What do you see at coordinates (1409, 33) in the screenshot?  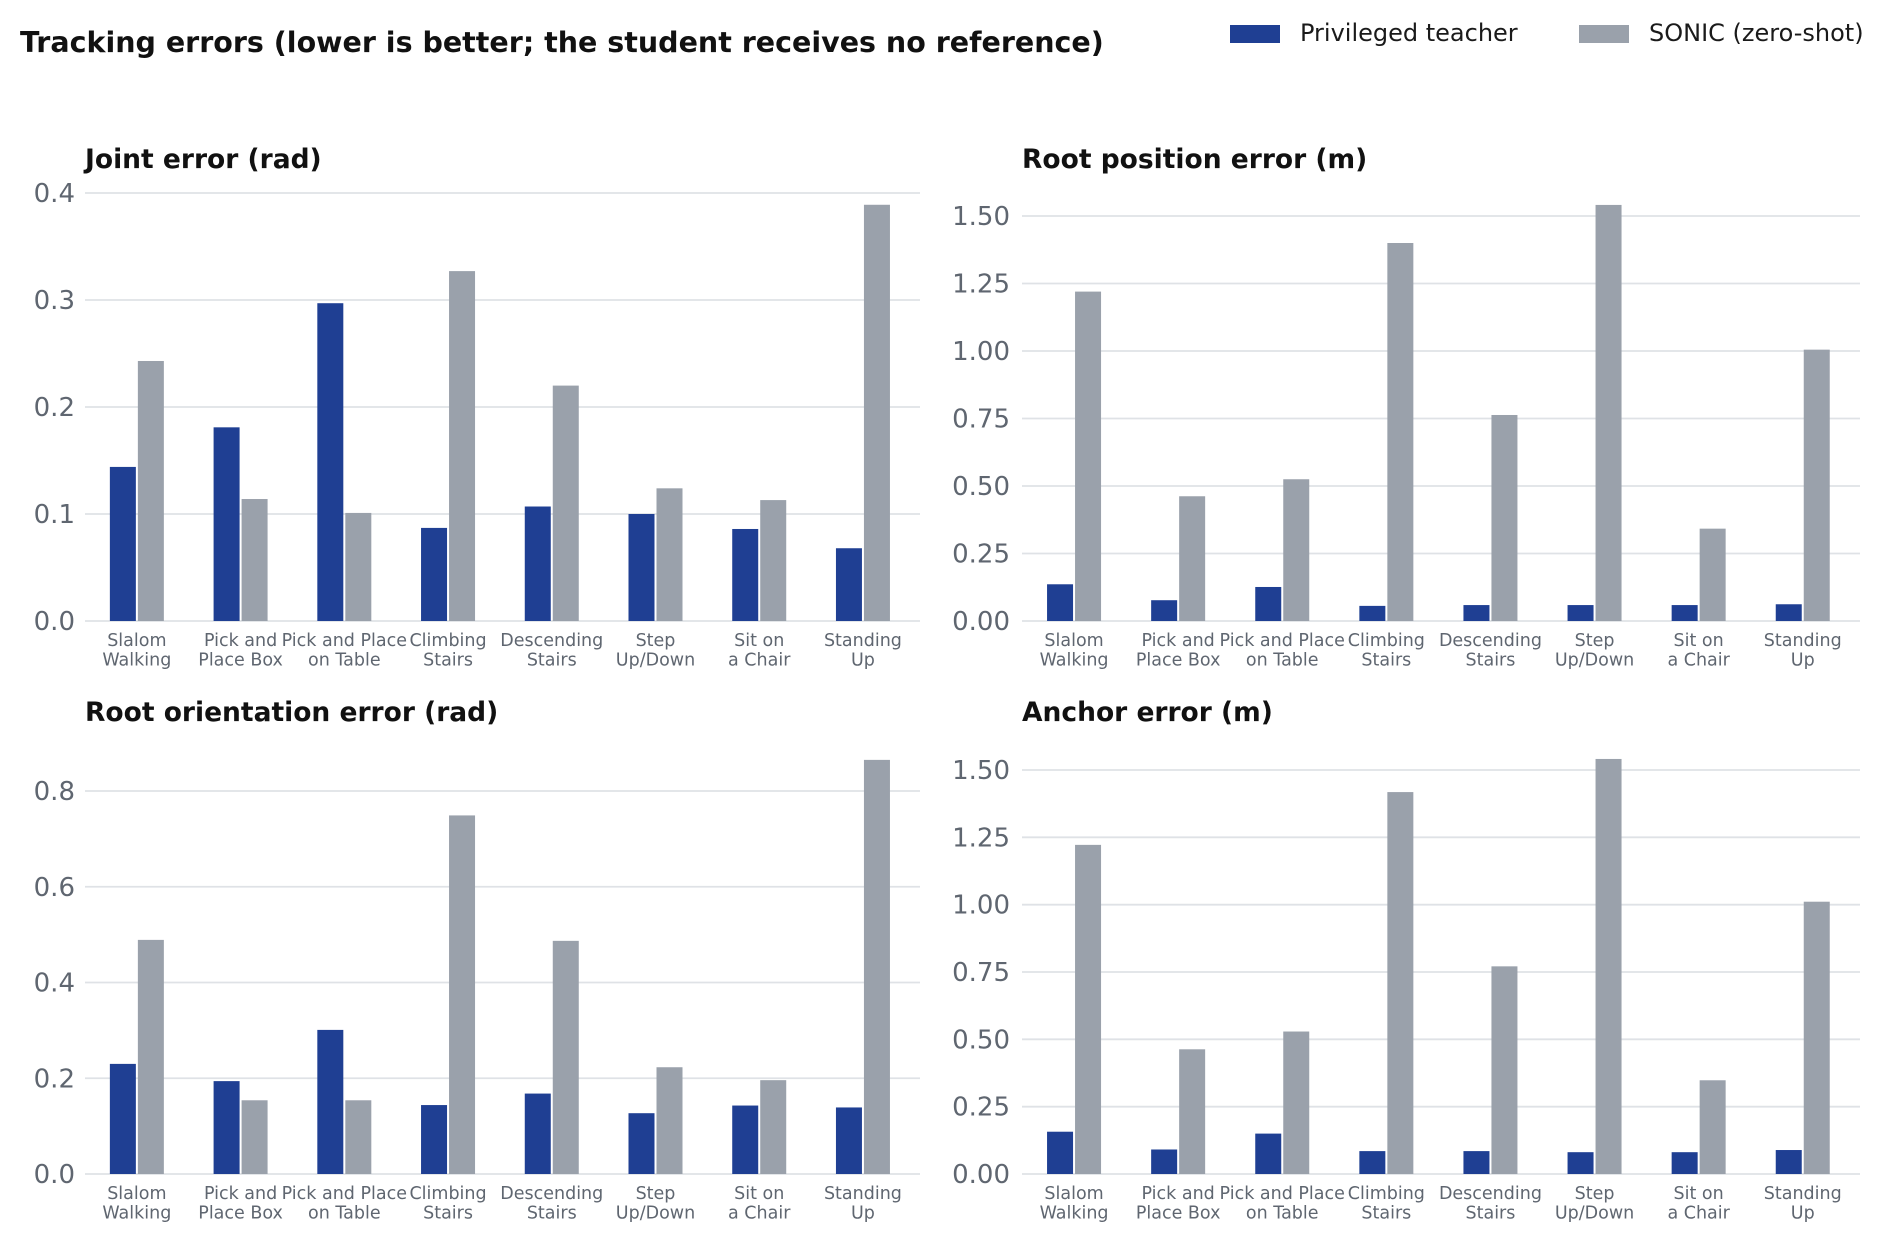 I see `legend-label-teacher: Privileged teacher` at bounding box center [1409, 33].